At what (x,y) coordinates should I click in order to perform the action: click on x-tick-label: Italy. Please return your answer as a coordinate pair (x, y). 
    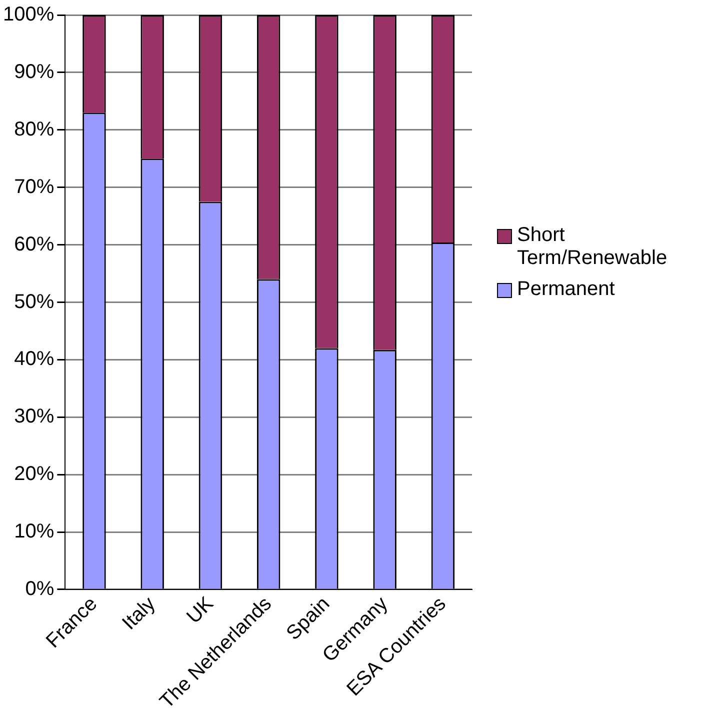
    Looking at the image, I should click on (139, 613).